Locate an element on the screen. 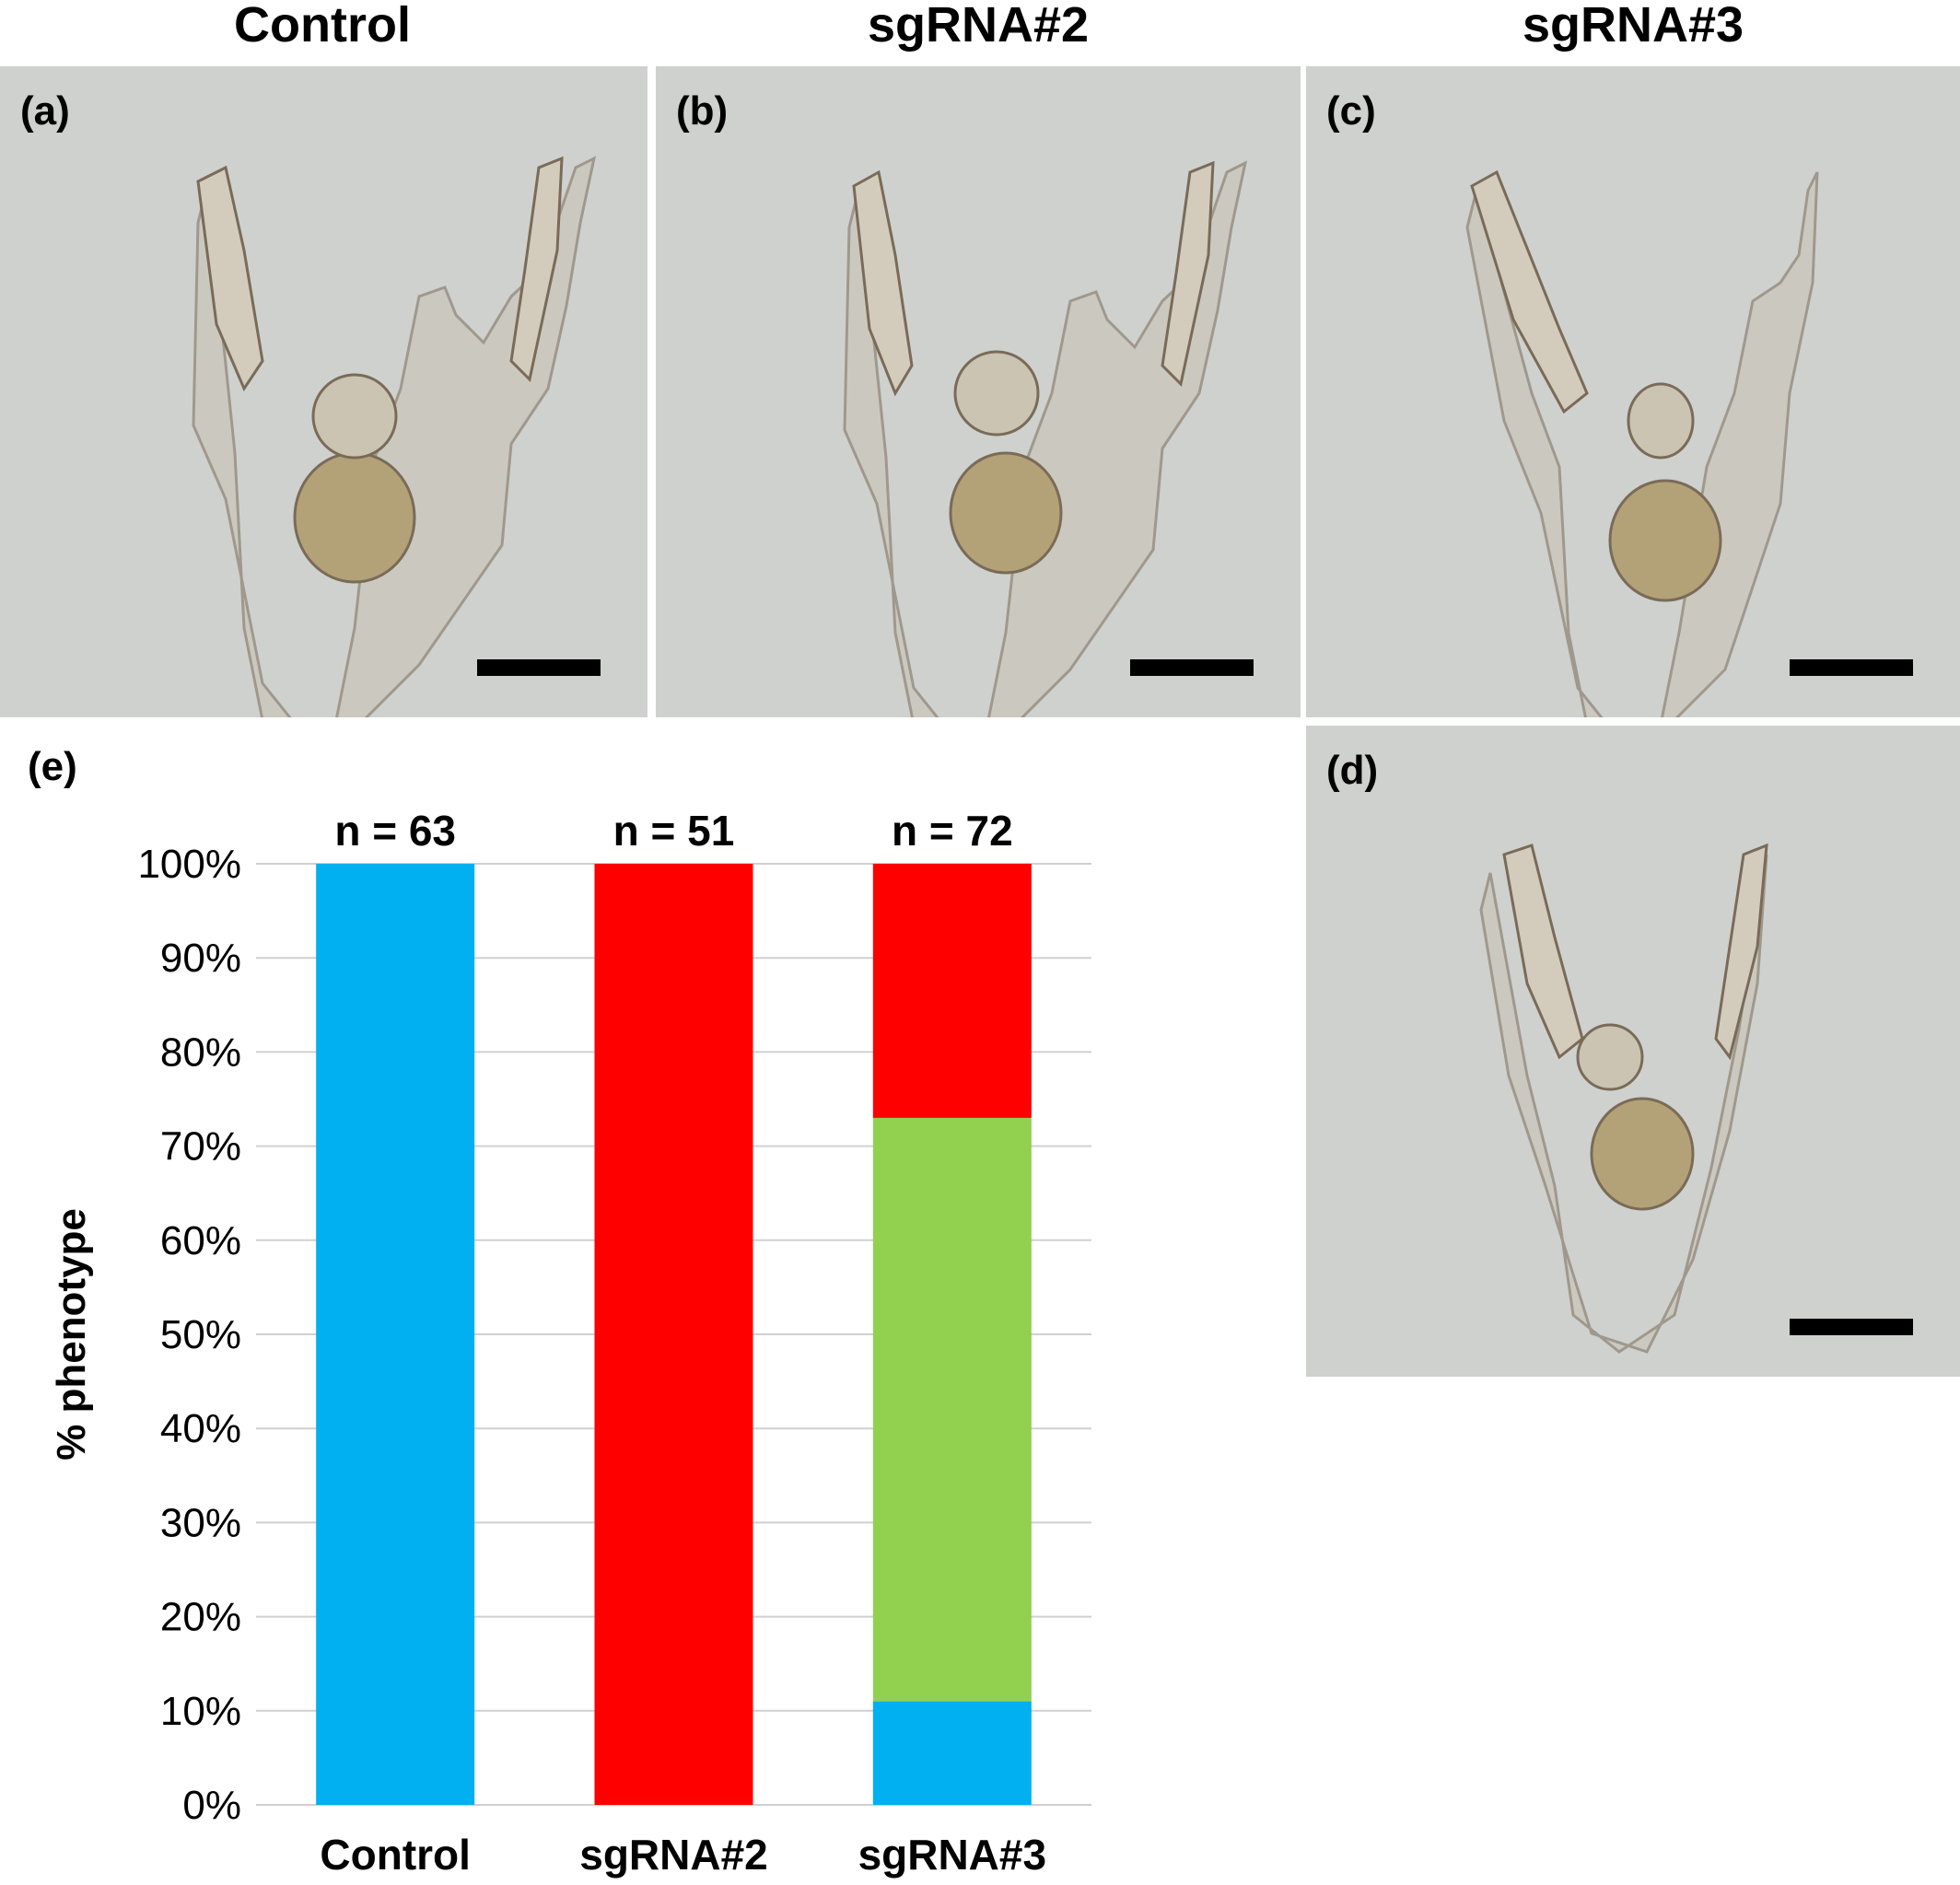  y-tick-label: 80% is located at coordinates (200, 1052).